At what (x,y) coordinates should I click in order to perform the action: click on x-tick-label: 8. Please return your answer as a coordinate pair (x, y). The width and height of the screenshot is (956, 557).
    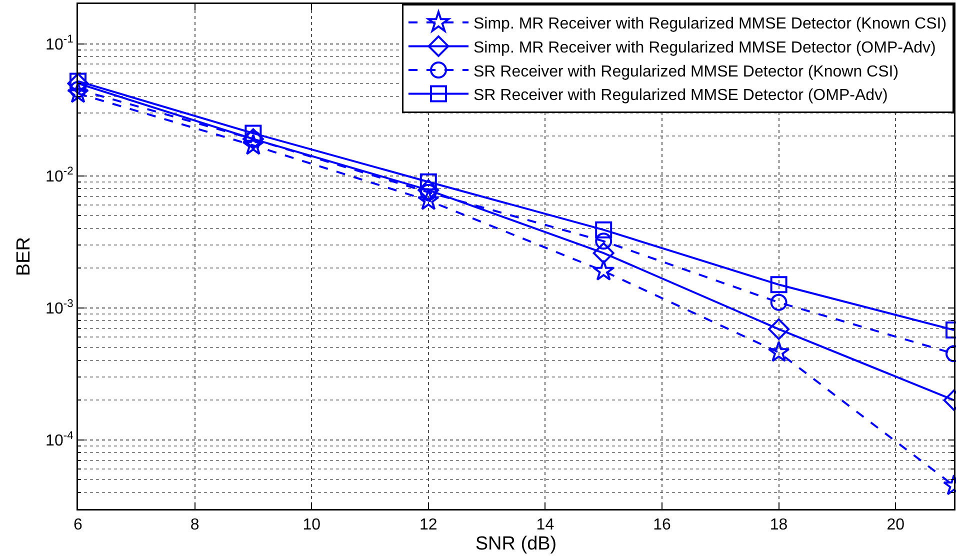
    Looking at the image, I should click on (195, 525).